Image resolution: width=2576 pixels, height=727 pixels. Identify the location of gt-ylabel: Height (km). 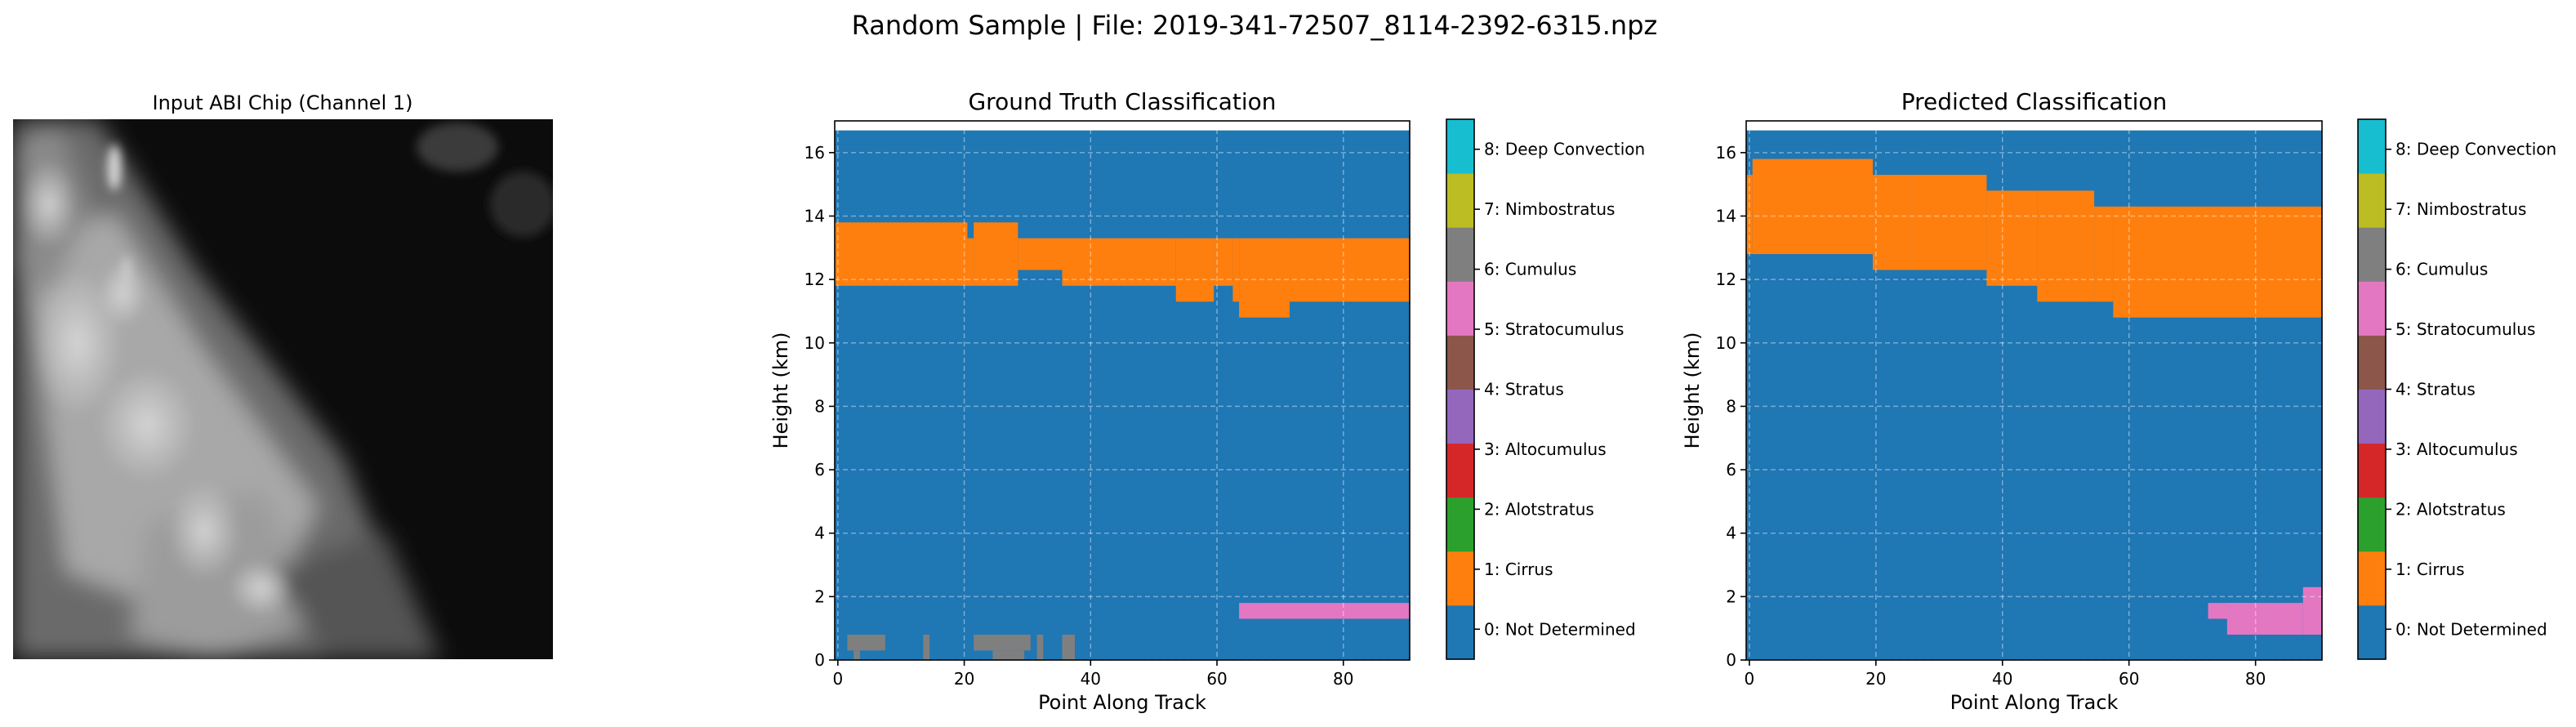
(780, 390).